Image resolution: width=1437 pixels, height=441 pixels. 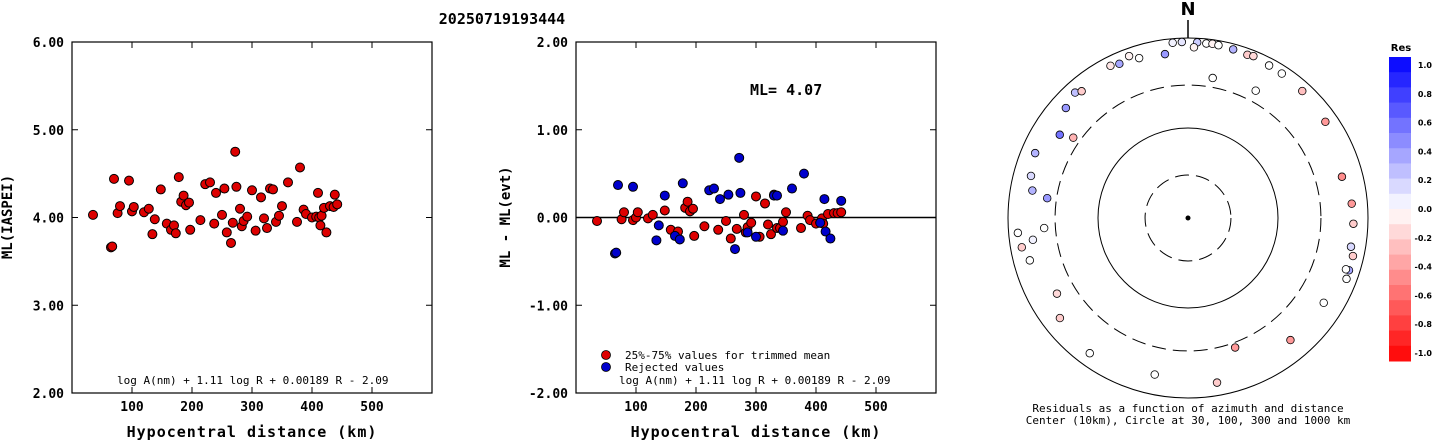 What do you see at coordinates (548, 306) in the screenshot?
I see `y-tick-label: -1.00` at bounding box center [548, 306].